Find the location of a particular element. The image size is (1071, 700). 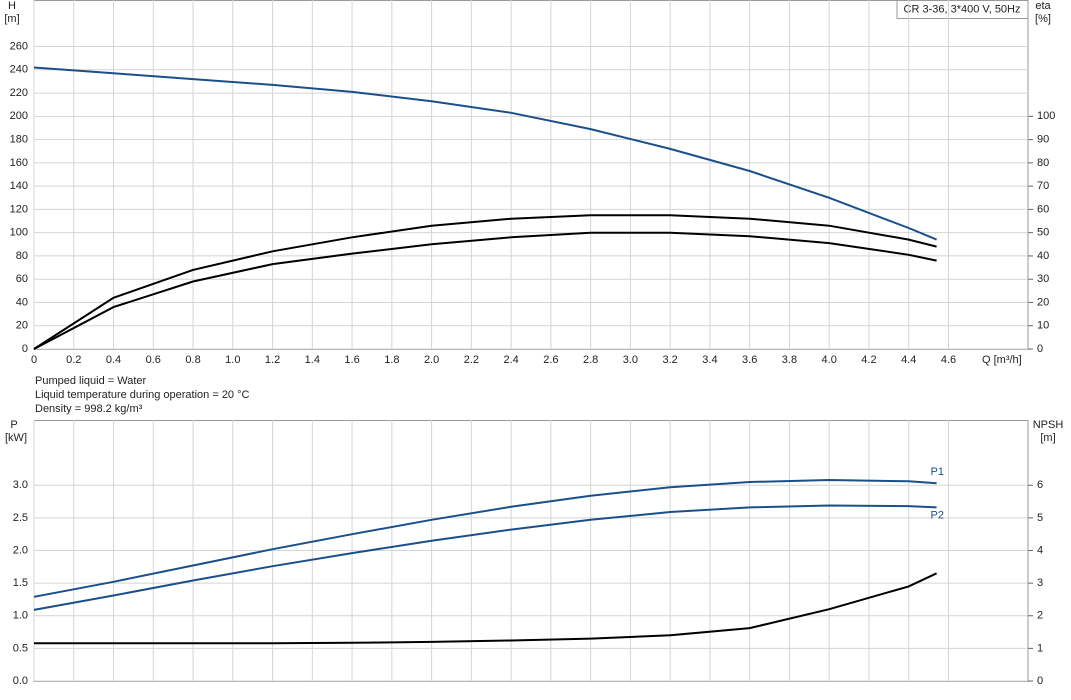

series-label: P2 is located at coordinates (937, 515).